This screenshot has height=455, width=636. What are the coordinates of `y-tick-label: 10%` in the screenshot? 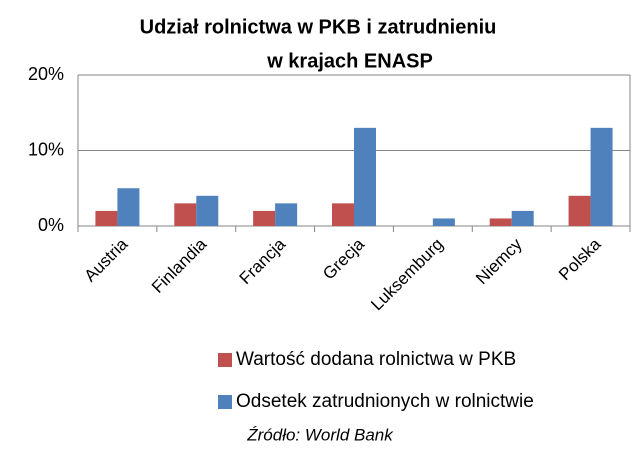 It's located at (46, 149).